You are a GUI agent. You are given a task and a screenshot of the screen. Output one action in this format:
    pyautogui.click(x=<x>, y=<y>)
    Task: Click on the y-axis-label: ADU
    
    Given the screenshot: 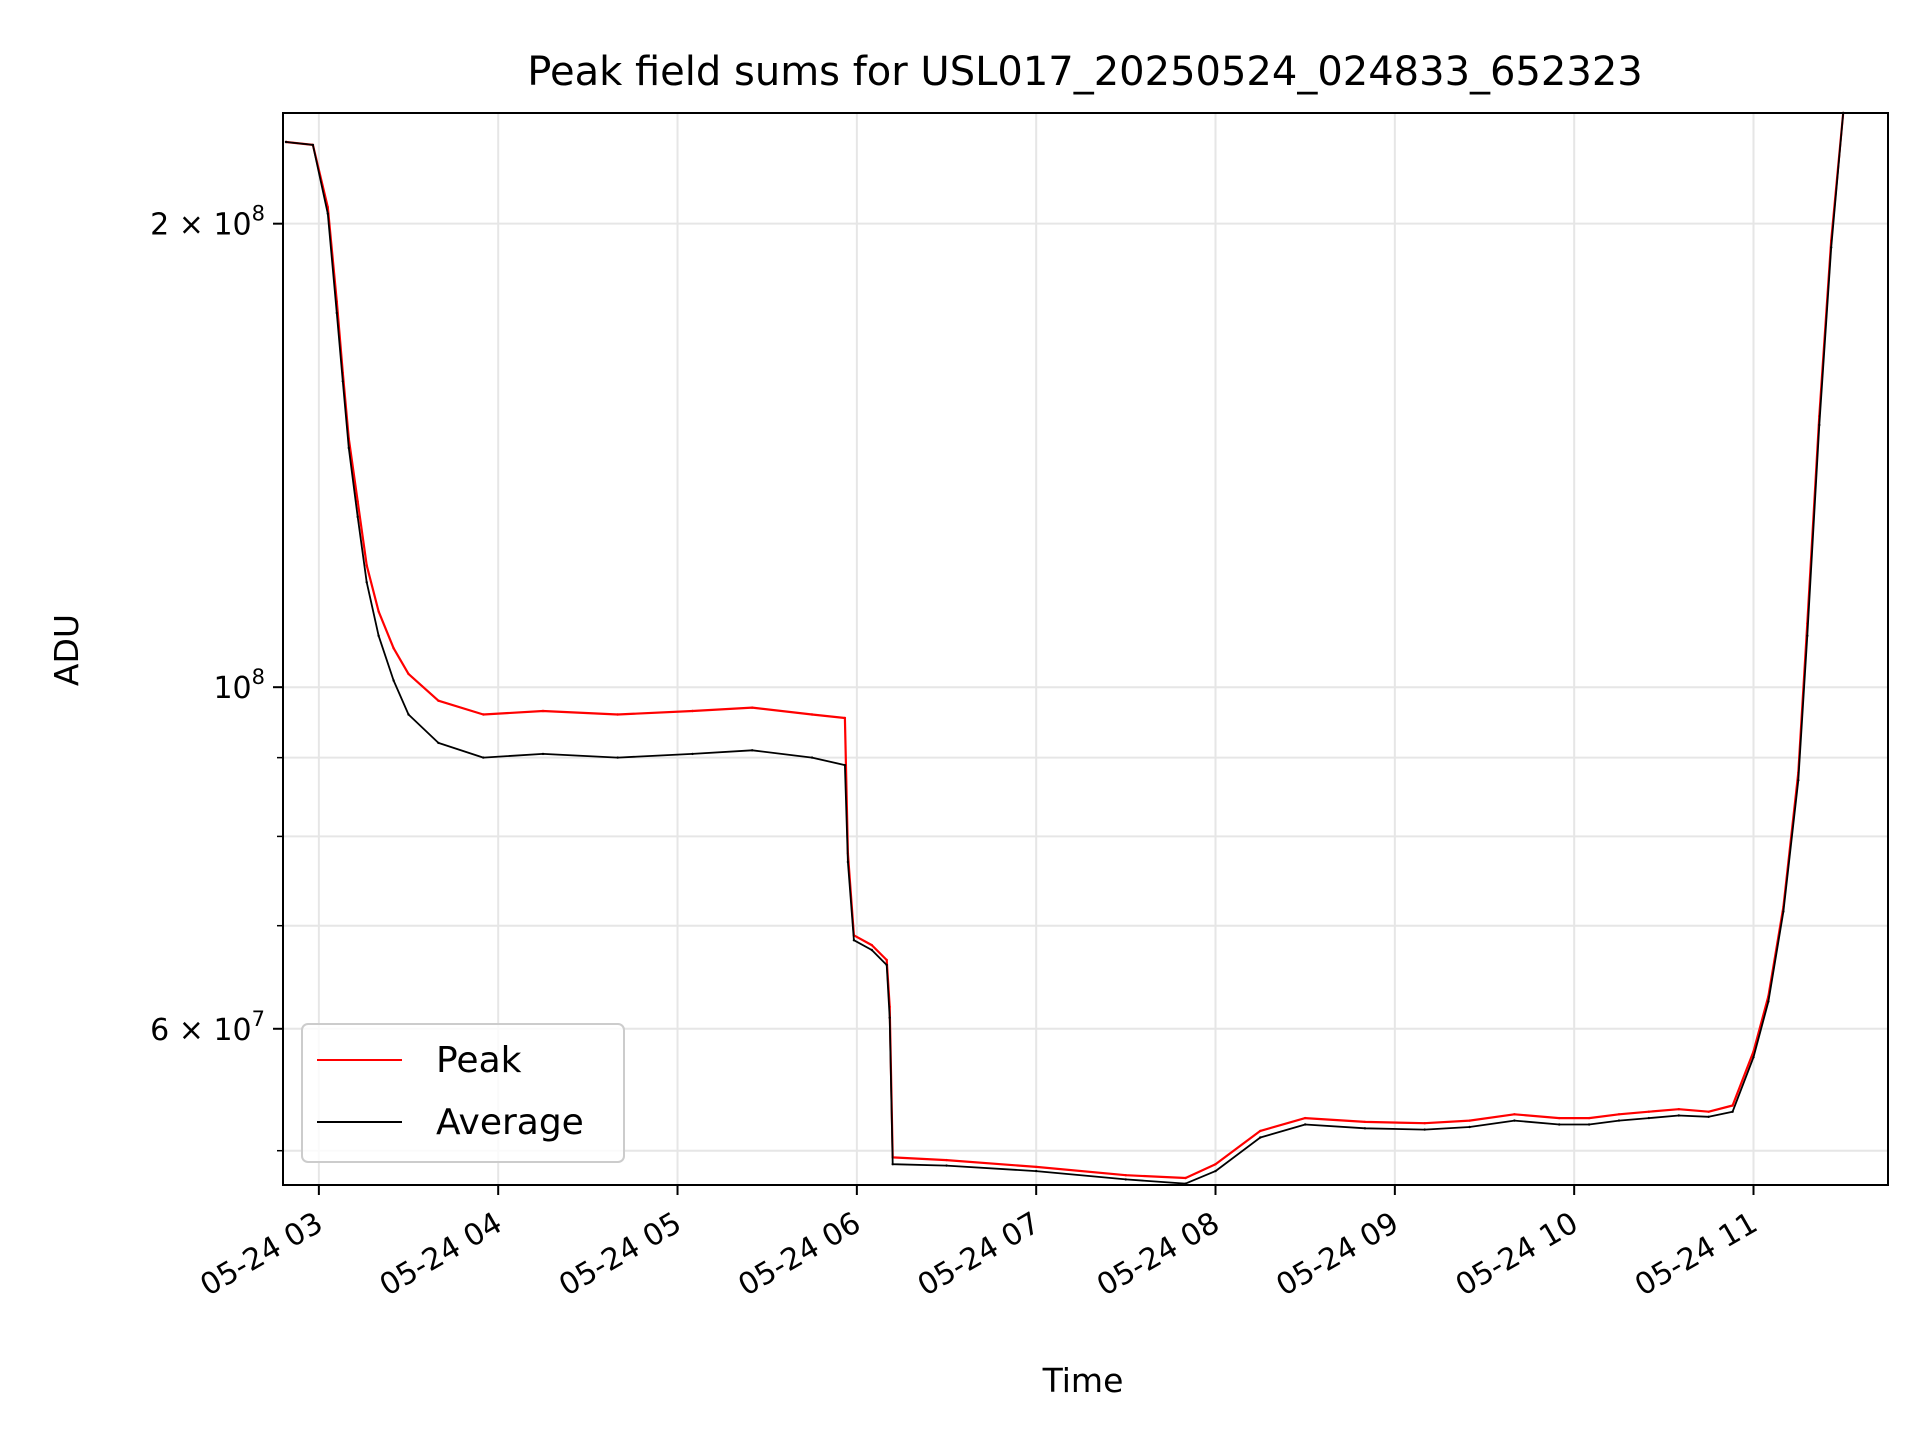 What is the action you would take?
    pyautogui.click(x=66, y=650)
    